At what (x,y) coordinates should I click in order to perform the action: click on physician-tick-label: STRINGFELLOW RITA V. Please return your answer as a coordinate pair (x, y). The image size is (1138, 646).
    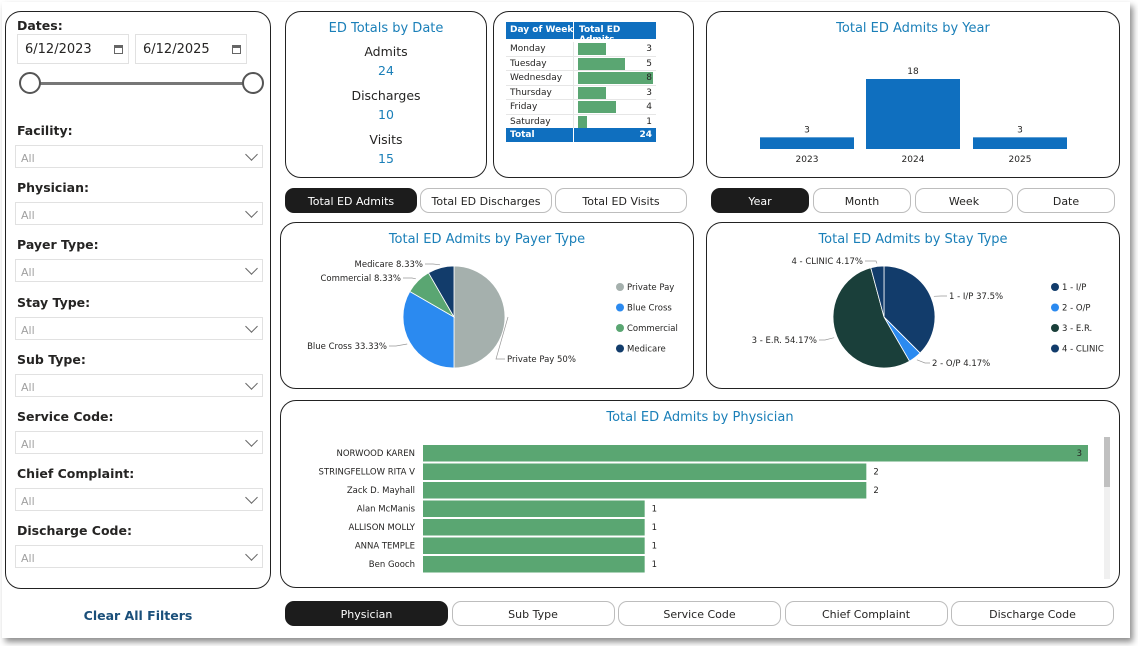
    Looking at the image, I should click on (367, 473).